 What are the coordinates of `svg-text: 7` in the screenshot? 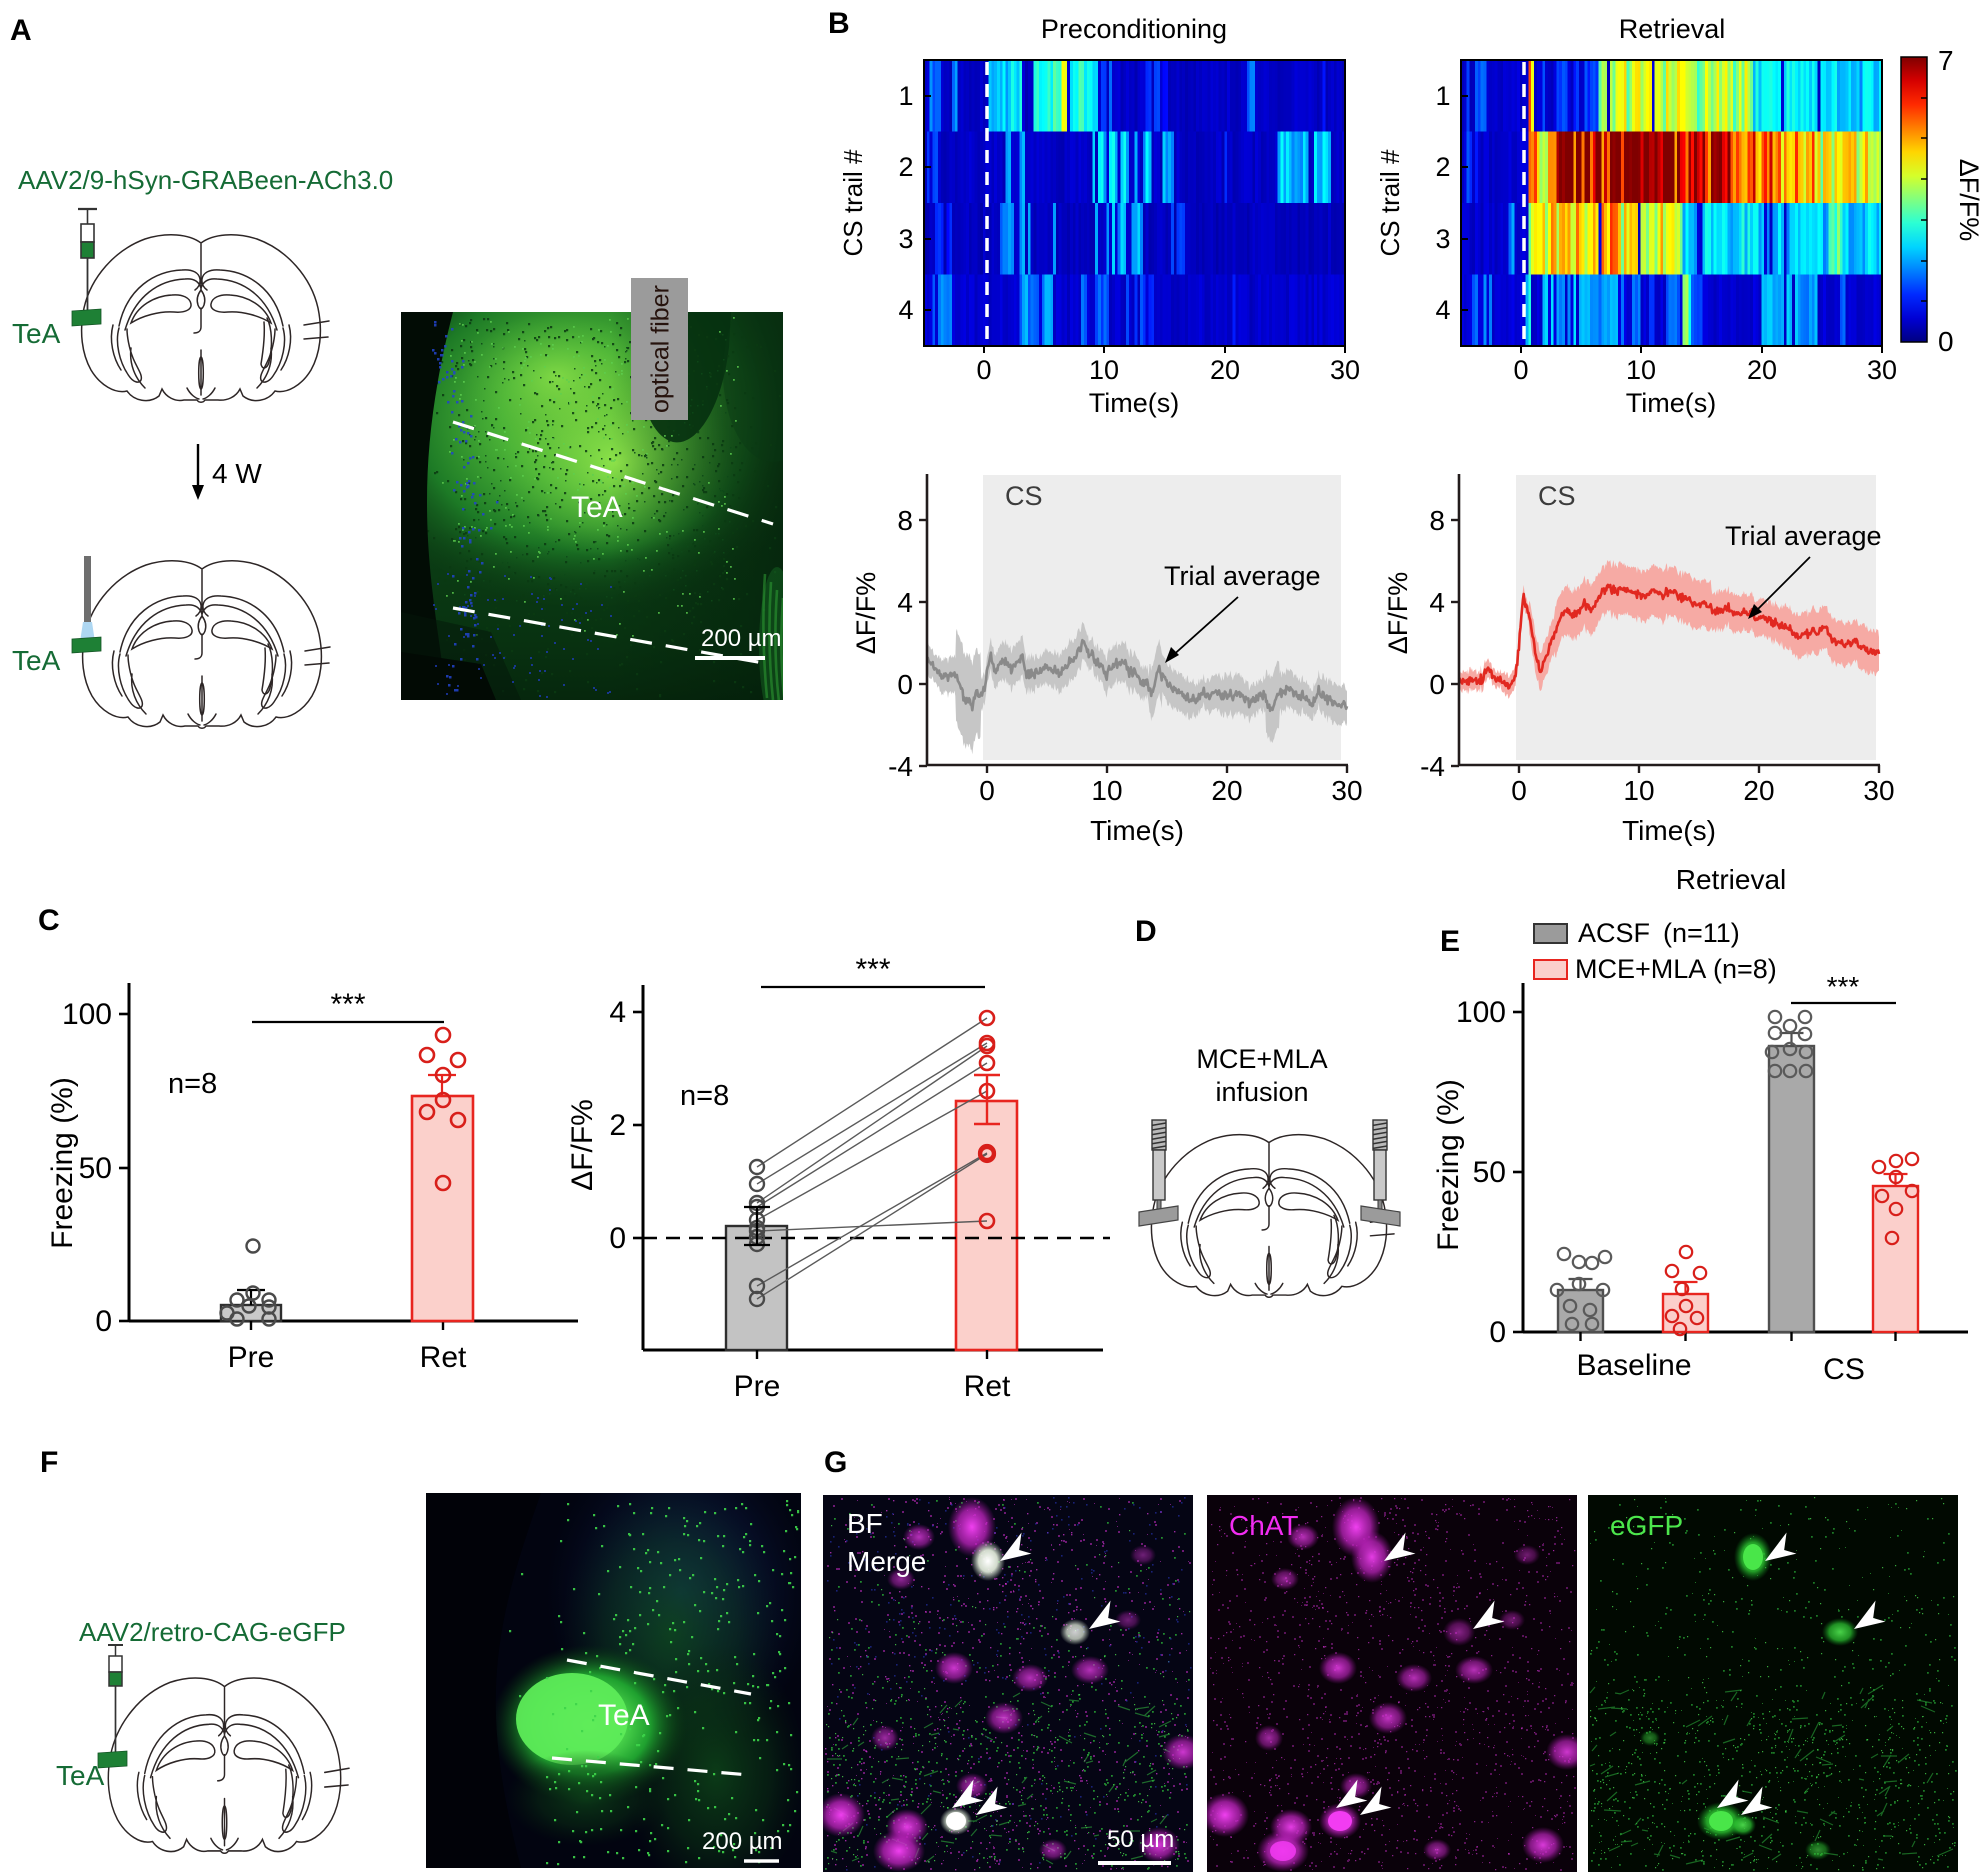 It's located at (1946, 60).